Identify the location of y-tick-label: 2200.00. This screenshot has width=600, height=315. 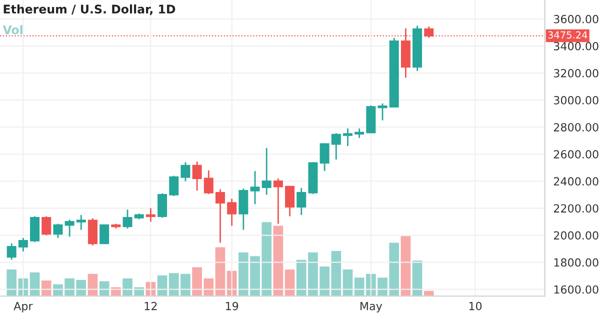
(576, 208).